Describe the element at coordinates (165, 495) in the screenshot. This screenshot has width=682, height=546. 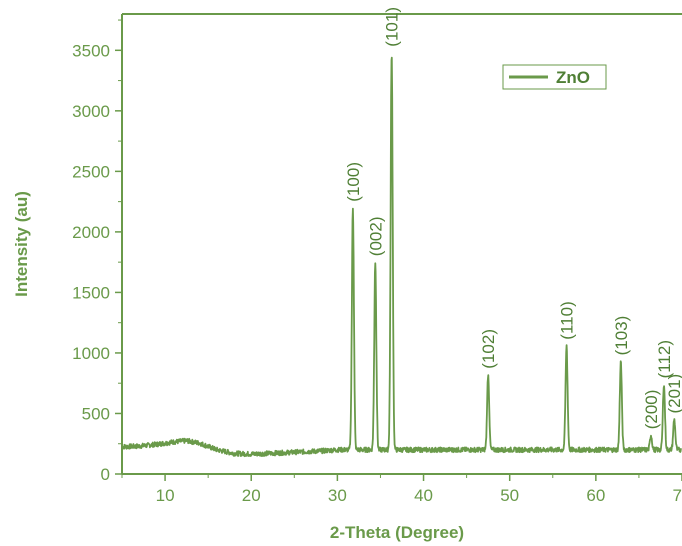
I see `x-tick-label: 10` at that location.